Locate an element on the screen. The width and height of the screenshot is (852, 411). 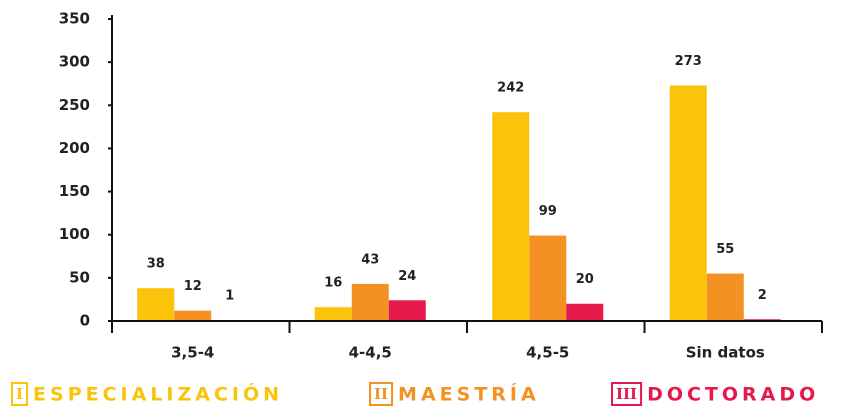
value-label: 38 is located at coordinates (156, 264).